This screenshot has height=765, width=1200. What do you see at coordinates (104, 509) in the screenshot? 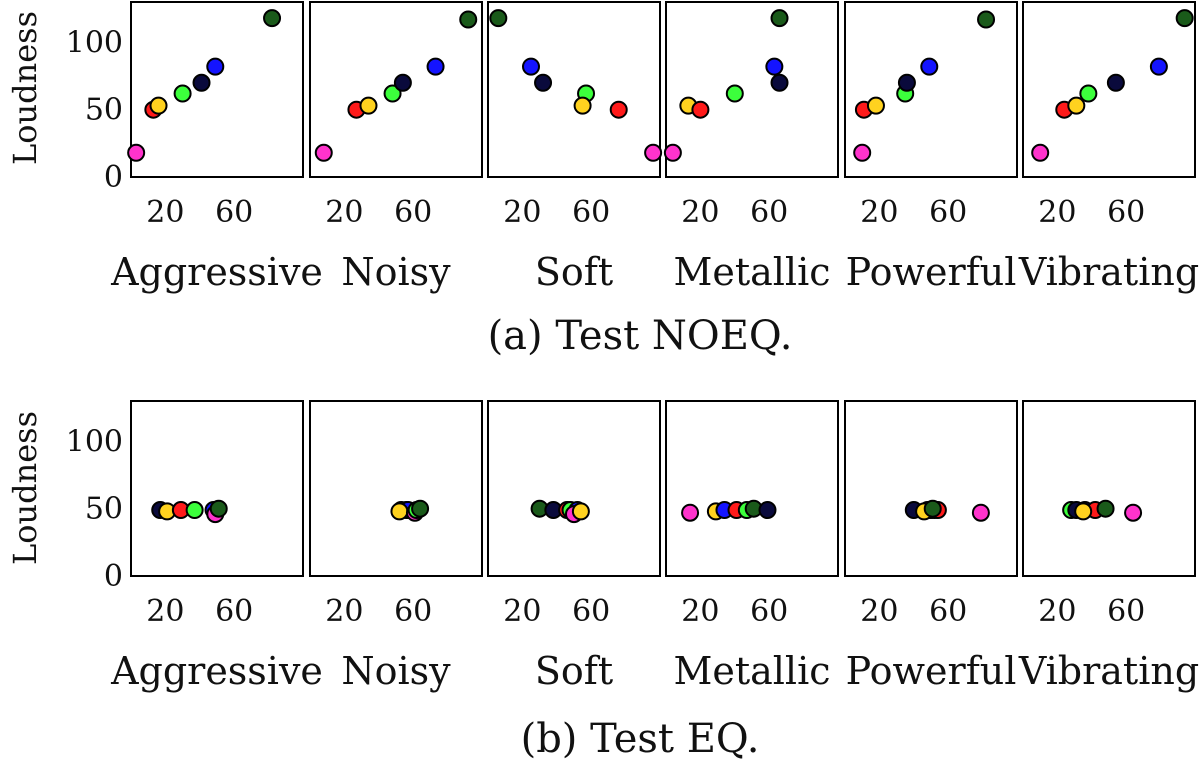
I see `y-tick-label: 50` at bounding box center [104, 509].